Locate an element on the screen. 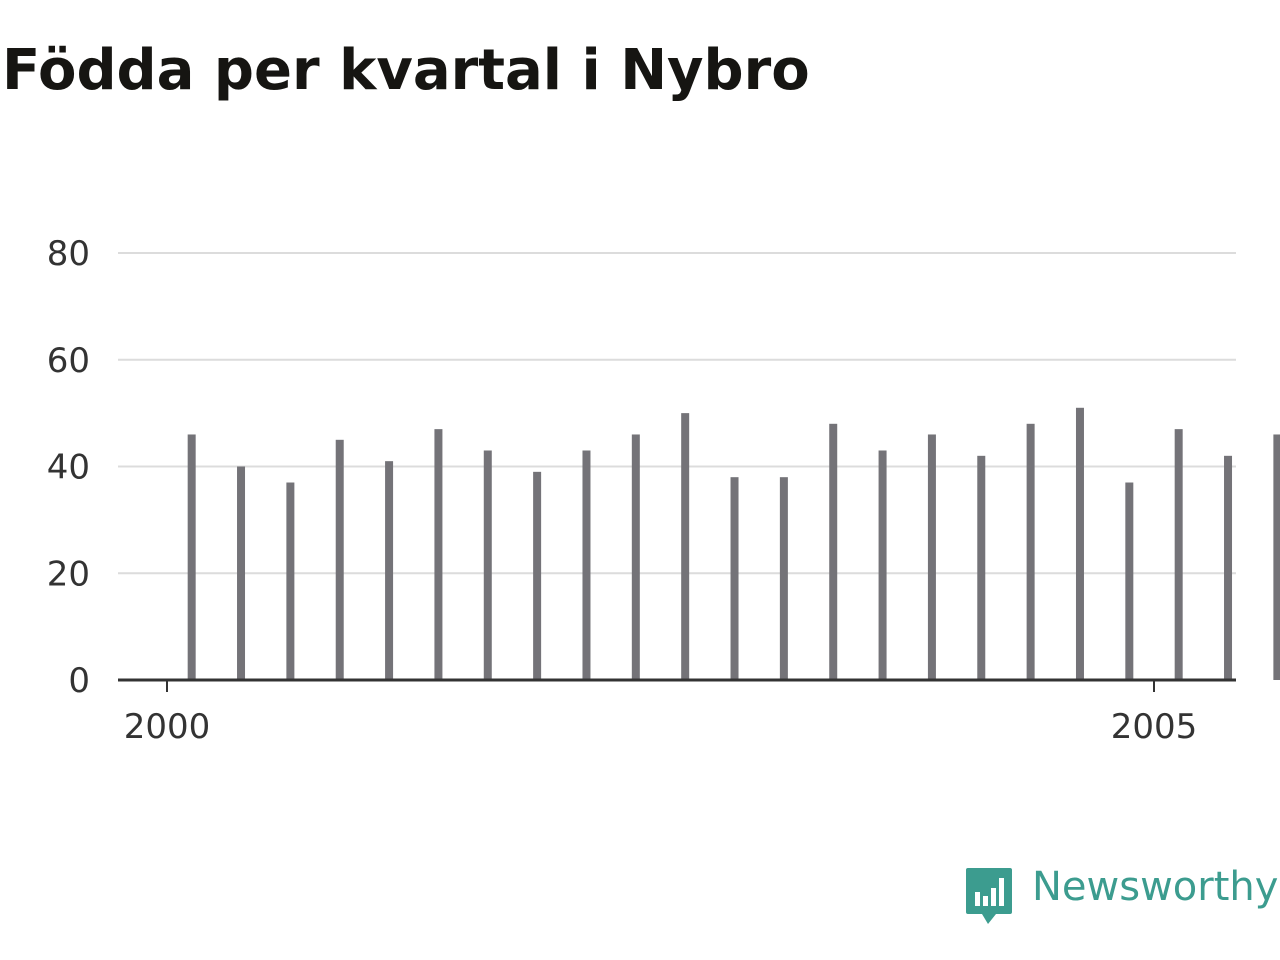  y-tick-label: 40 is located at coordinates (68, 468).